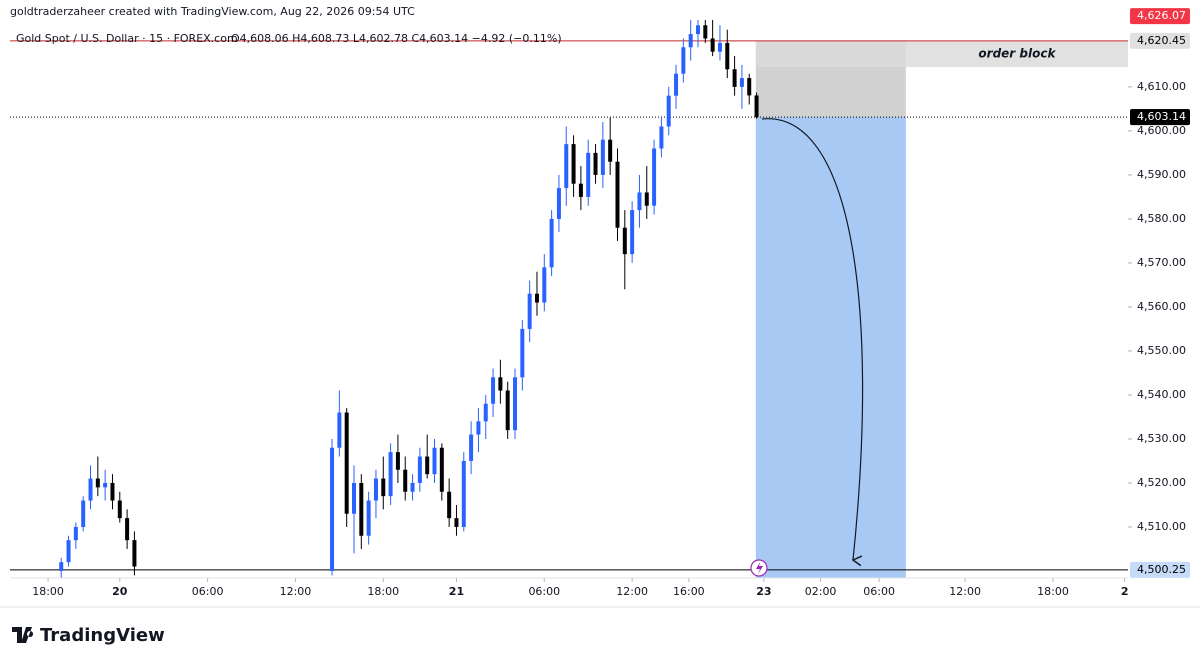 This screenshot has height=663, width=1200. What do you see at coordinates (759, 568) in the screenshot?
I see `event-icon-bolt` at bounding box center [759, 568].